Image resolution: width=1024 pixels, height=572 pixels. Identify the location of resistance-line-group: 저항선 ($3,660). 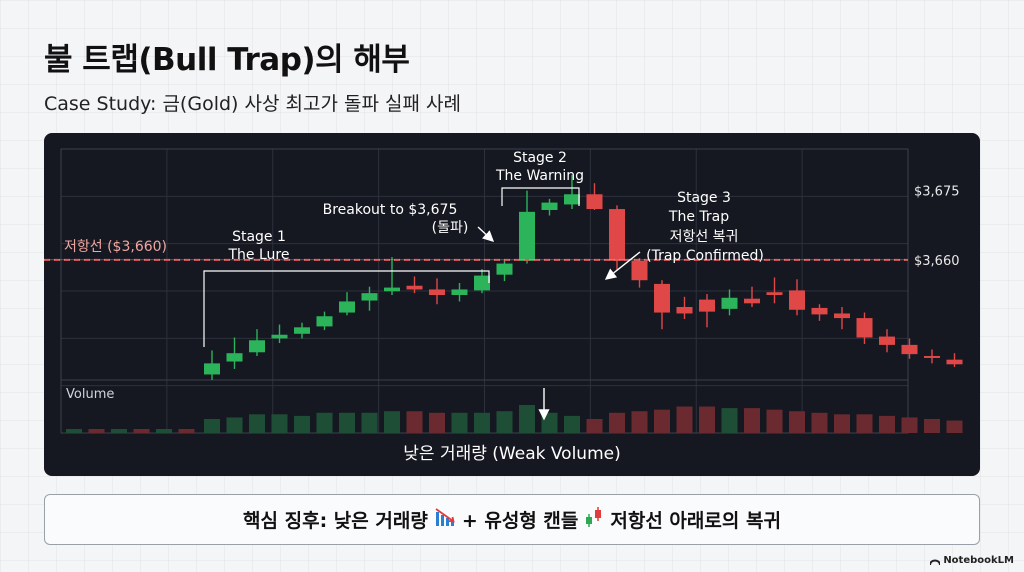
(476, 250).